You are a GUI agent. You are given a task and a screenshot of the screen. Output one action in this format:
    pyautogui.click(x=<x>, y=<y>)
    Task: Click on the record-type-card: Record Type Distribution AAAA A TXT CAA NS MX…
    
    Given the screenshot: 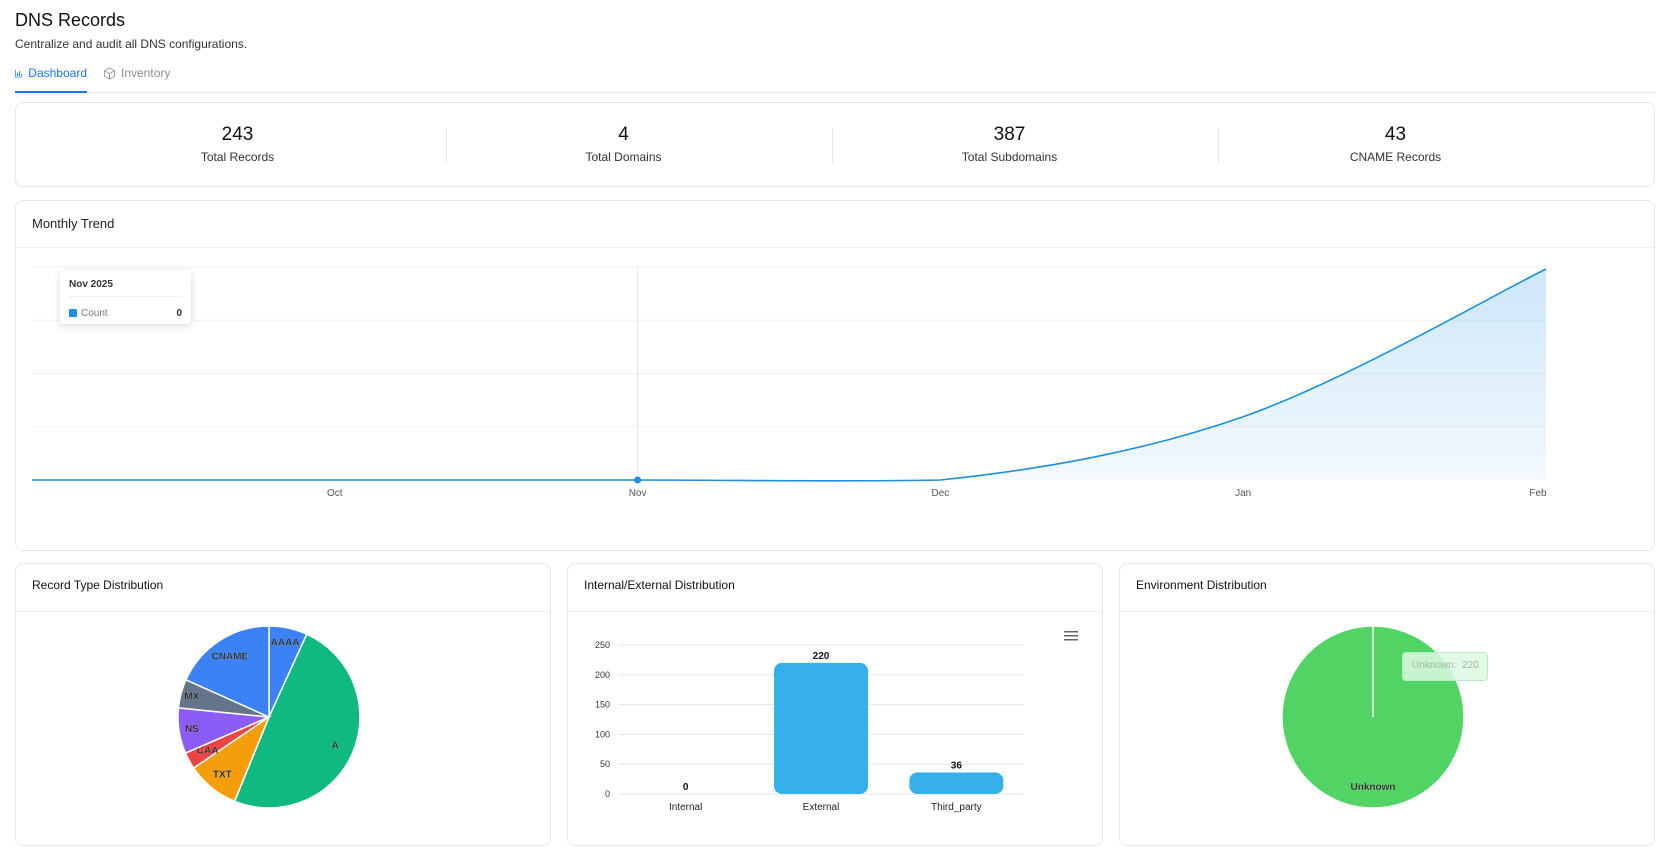 What is the action you would take?
    pyautogui.click(x=283, y=704)
    